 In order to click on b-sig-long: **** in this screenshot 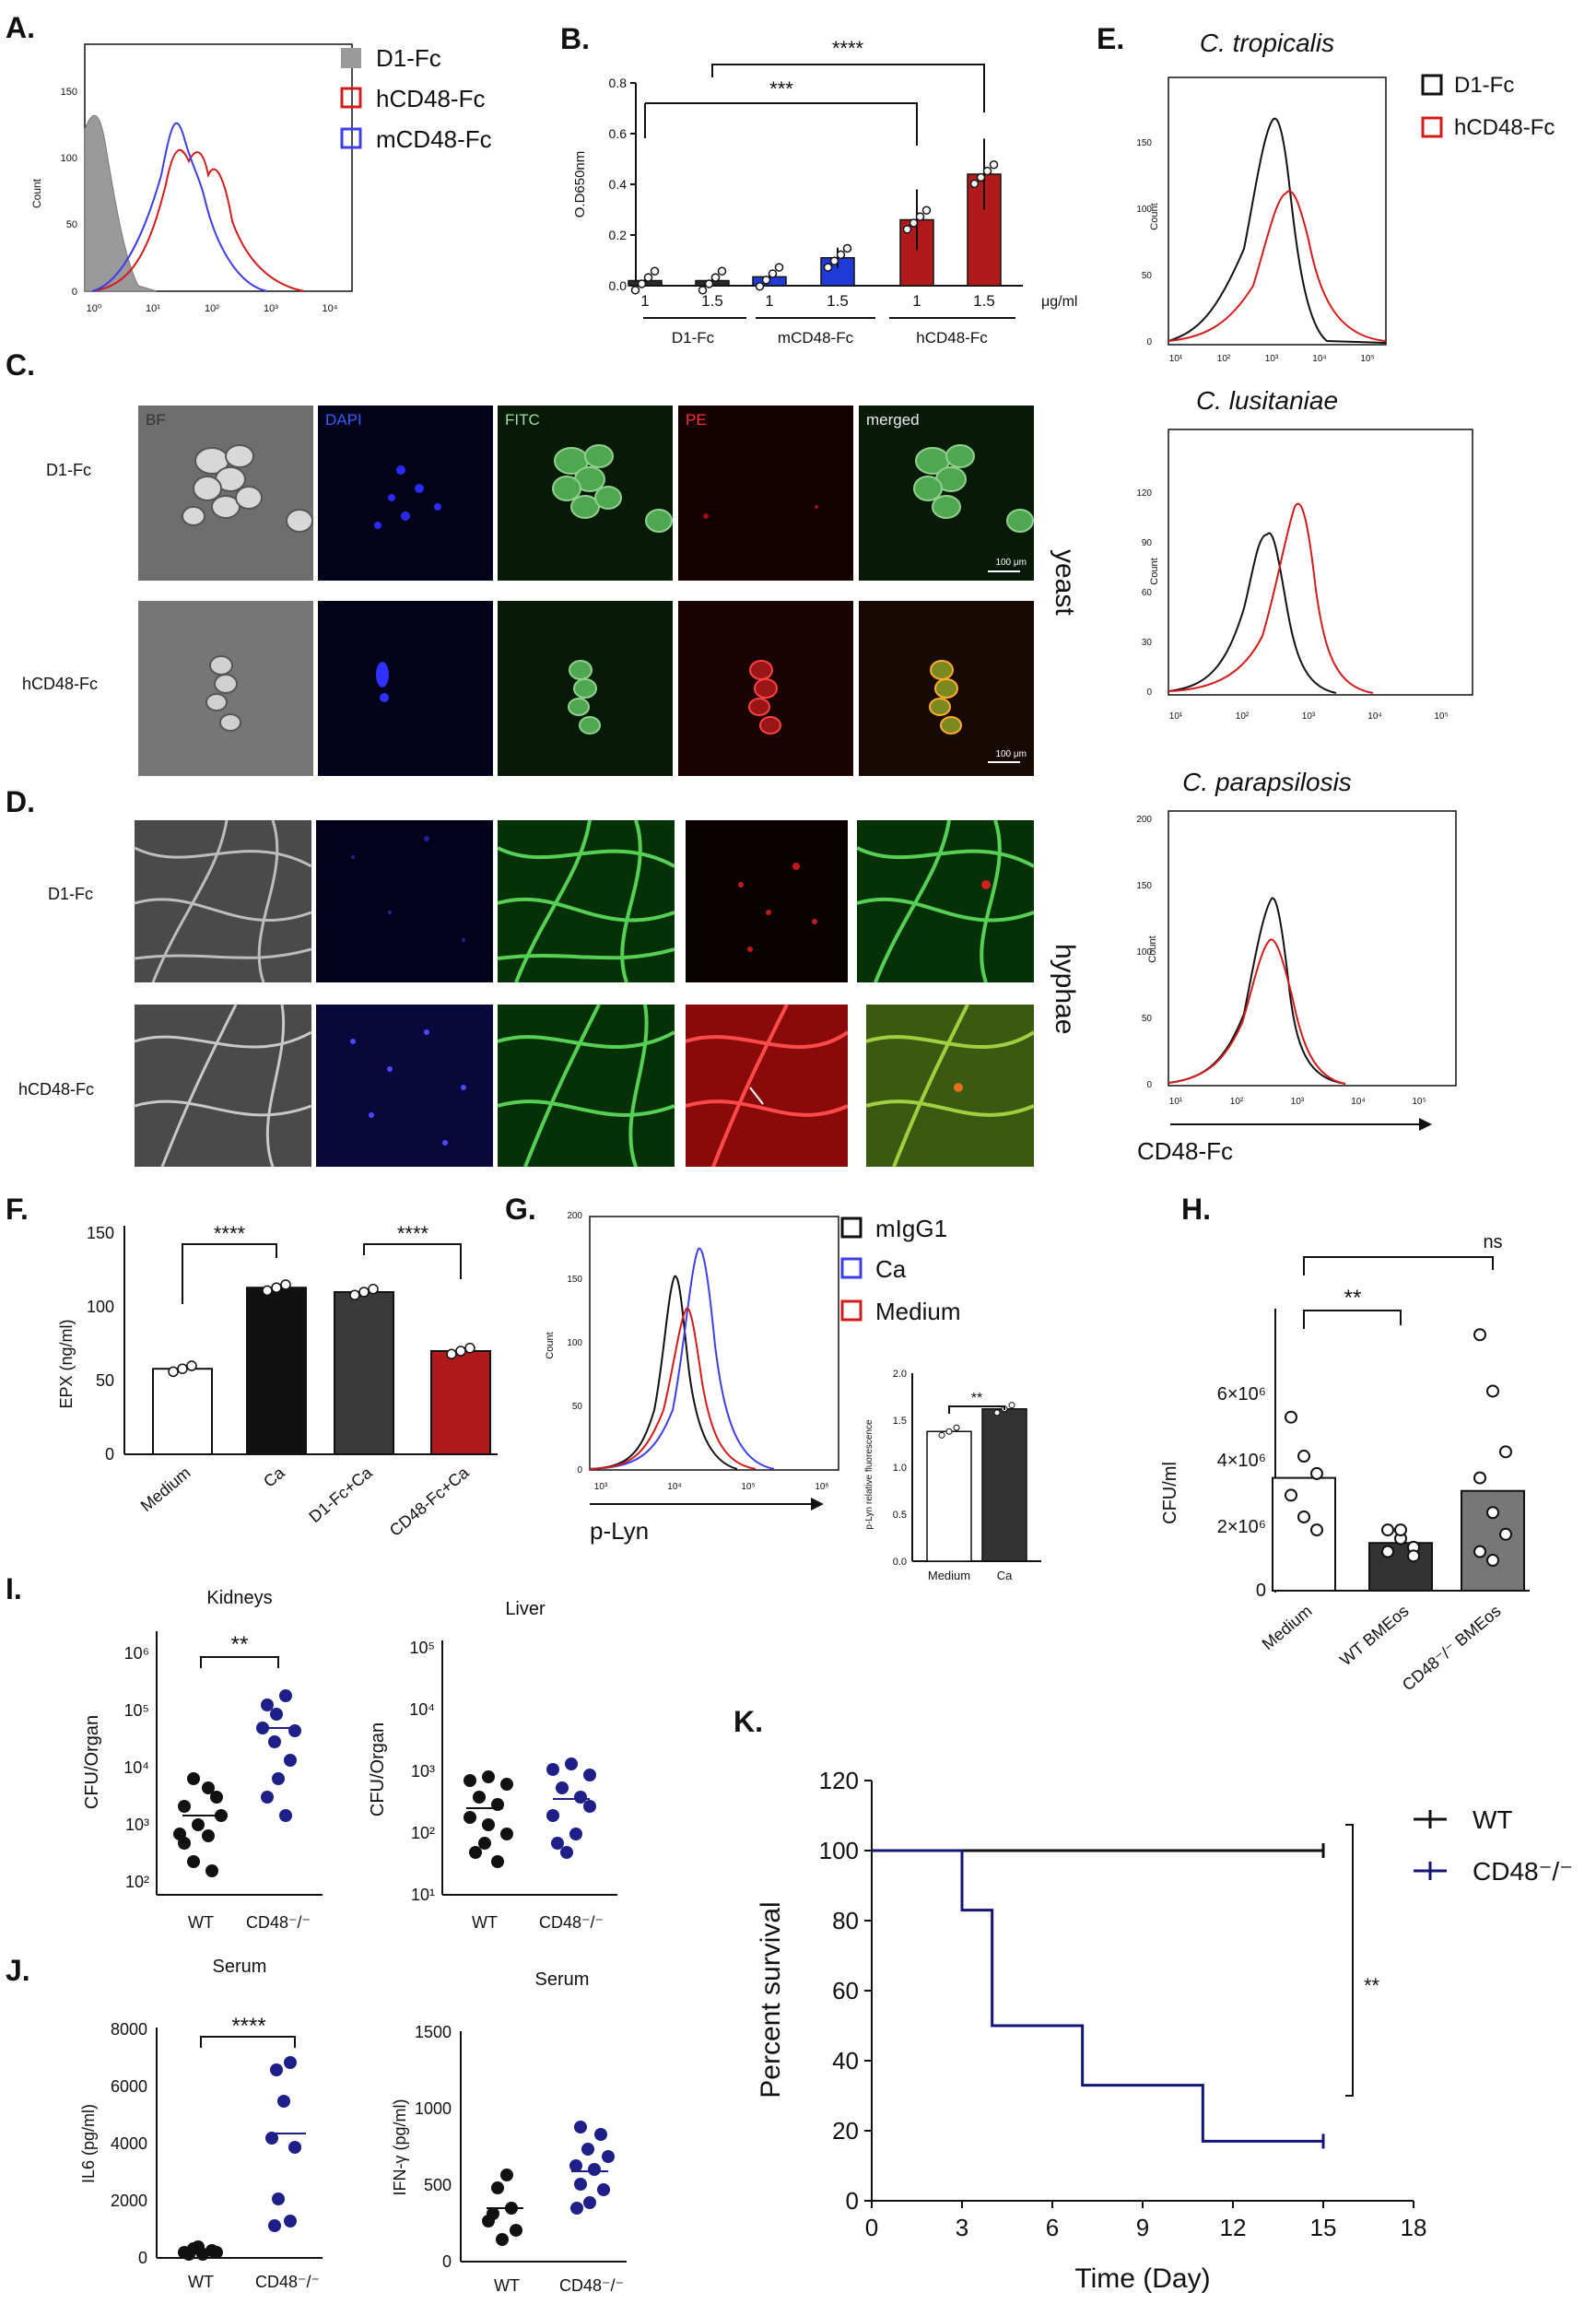, I will do `click(848, 48)`.